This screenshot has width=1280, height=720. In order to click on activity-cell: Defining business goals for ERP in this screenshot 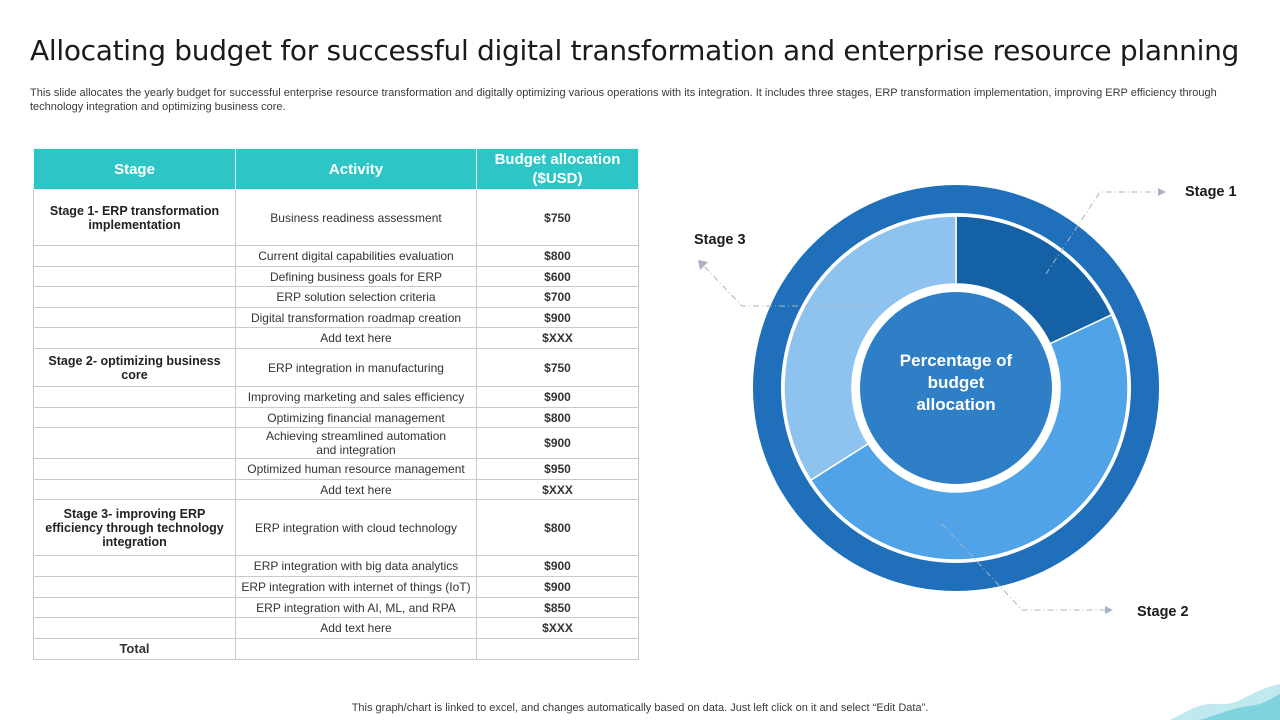, I will do `click(356, 276)`.